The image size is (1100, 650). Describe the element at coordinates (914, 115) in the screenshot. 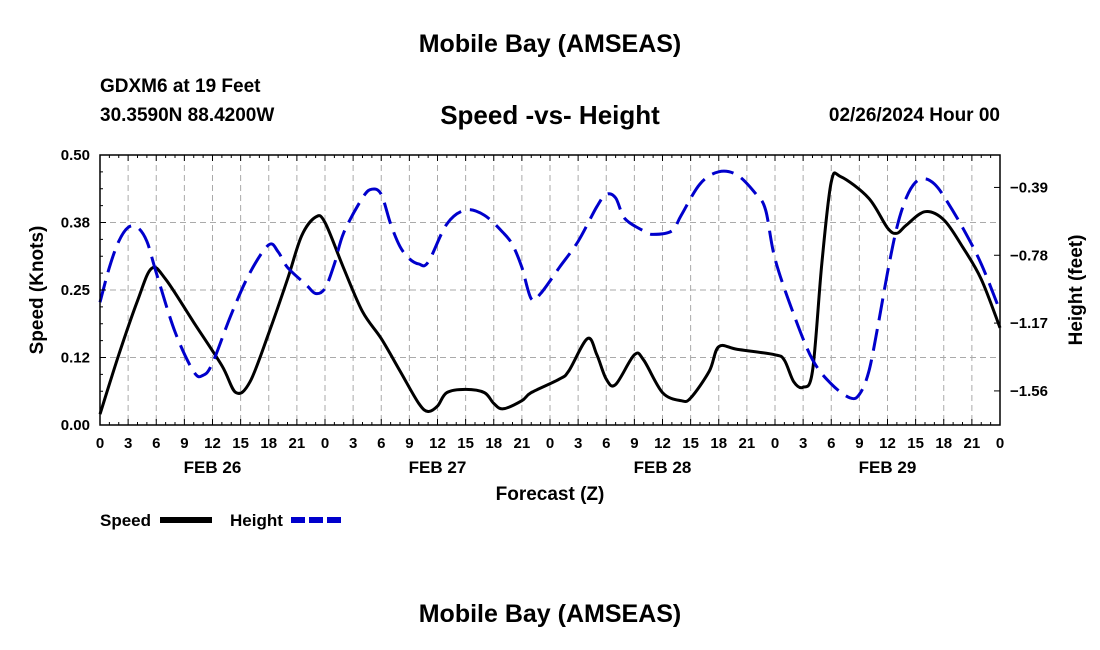

I see `forecast-datetime: 02/26/2024 Hour 00` at that location.